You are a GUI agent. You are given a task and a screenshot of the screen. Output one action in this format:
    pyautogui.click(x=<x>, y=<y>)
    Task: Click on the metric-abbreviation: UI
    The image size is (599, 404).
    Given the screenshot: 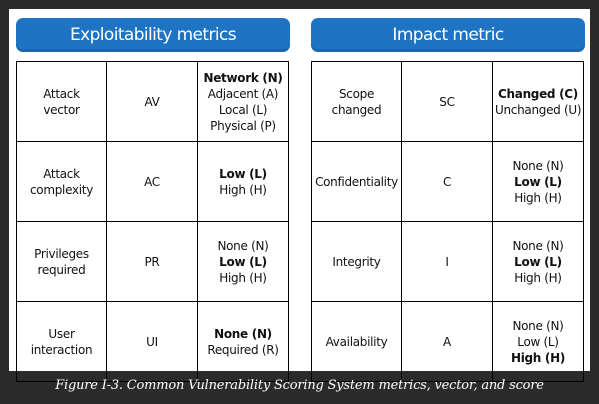 What is the action you would take?
    pyautogui.click(x=152, y=341)
    